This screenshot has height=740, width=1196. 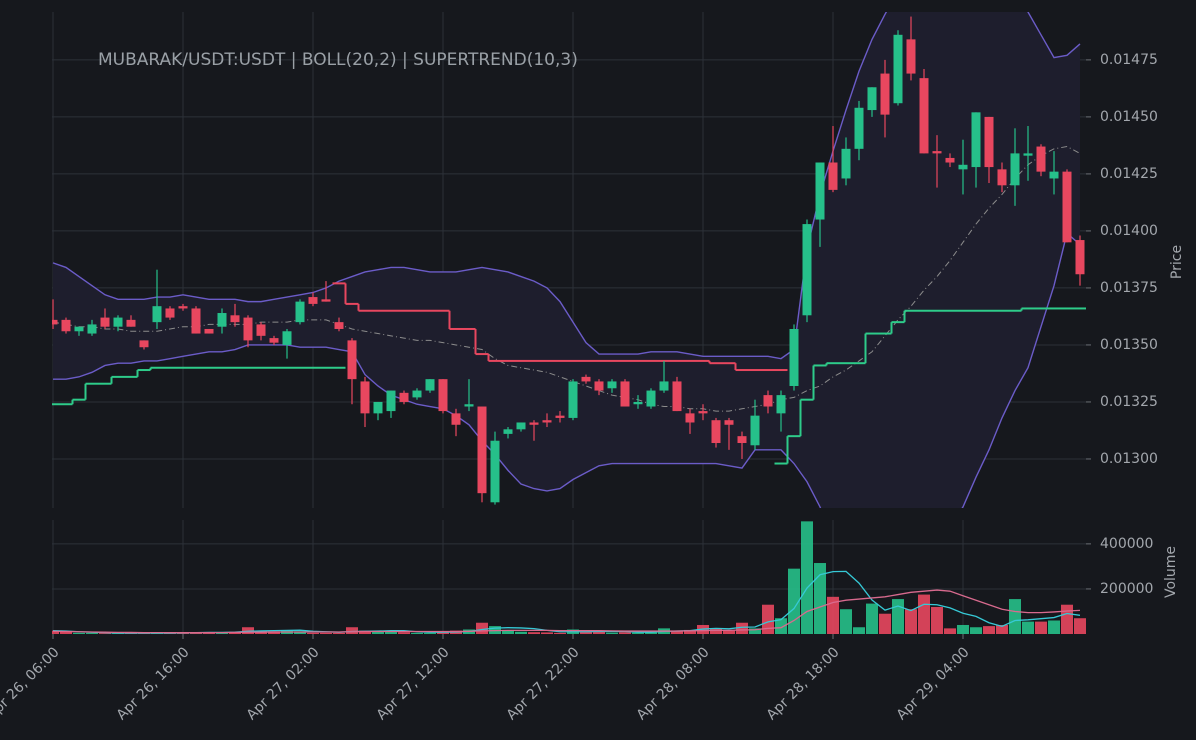 What do you see at coordinates (1129, 345) in the screenshot?
I see `y-tick-label: 0.01350` at bounding box center [1129, 345].